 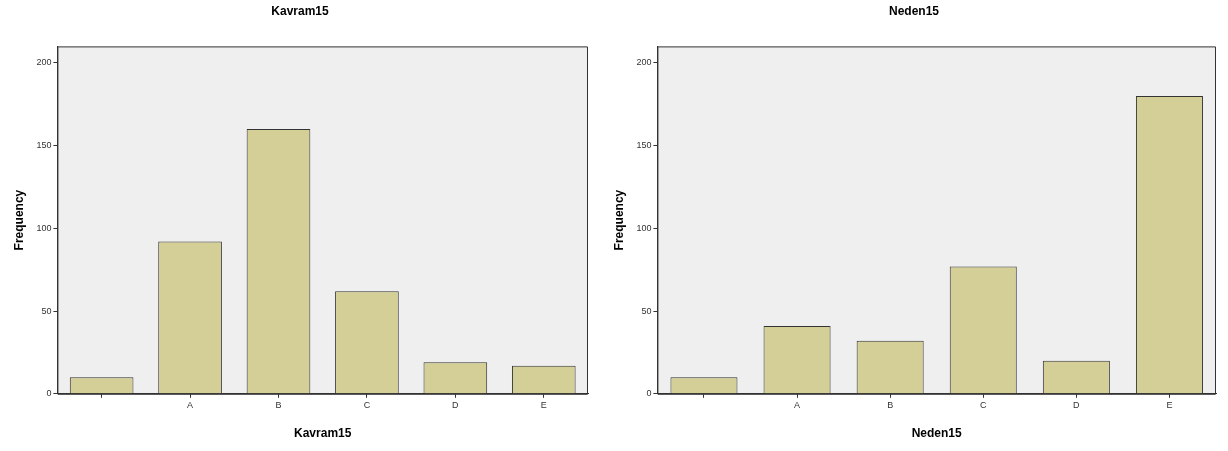 What do you see at coordinates (914, 10) in the screenshot?
I see `chart-title: Neden15` at bounding box center [914, 10].